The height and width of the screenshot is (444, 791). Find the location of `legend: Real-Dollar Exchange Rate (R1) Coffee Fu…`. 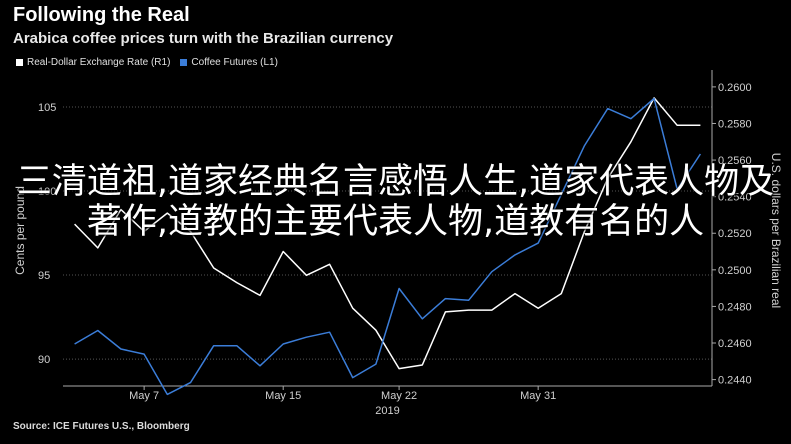

legend: Real-Dollar Exchange Rate (R1) Coffee Fu… is located at coordinates (152, 62).